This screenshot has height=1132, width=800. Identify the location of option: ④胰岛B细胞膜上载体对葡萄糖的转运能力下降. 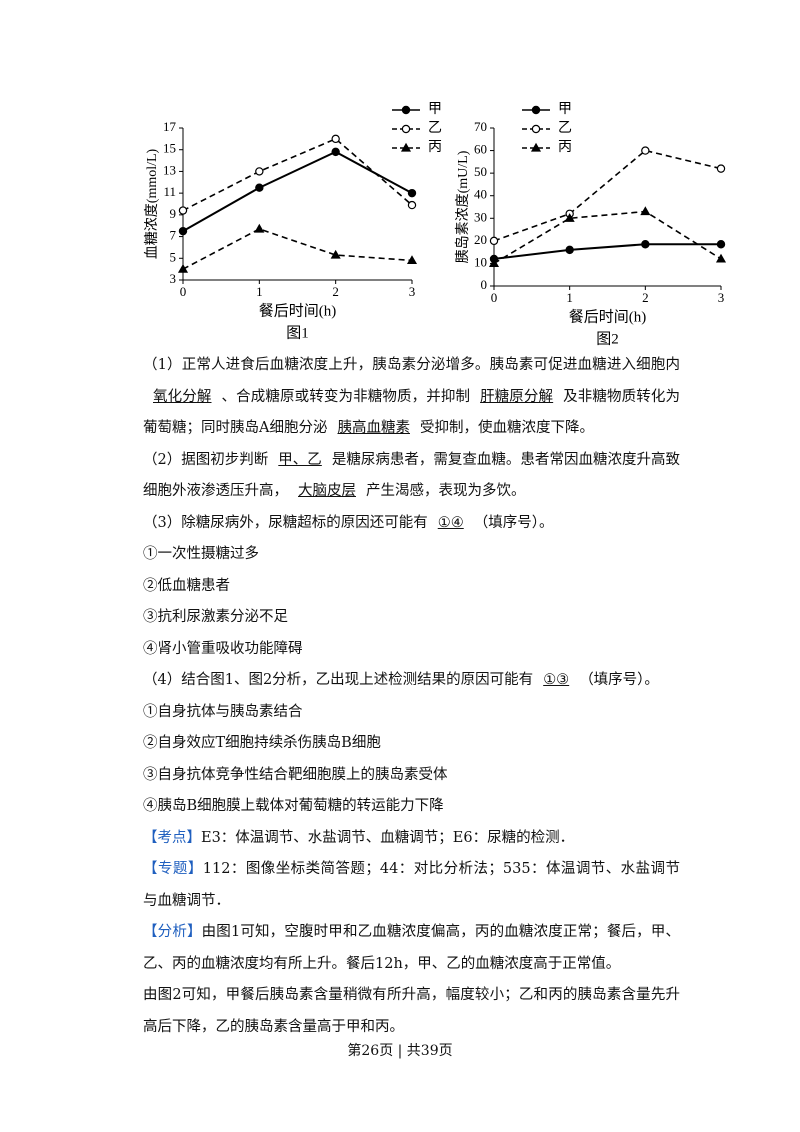
(293, 806).